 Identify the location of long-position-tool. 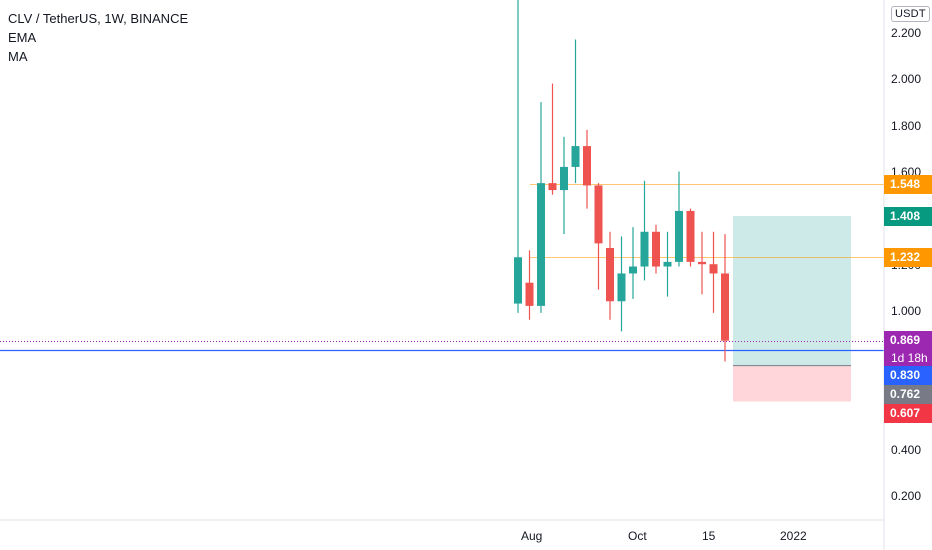
(792, 309).